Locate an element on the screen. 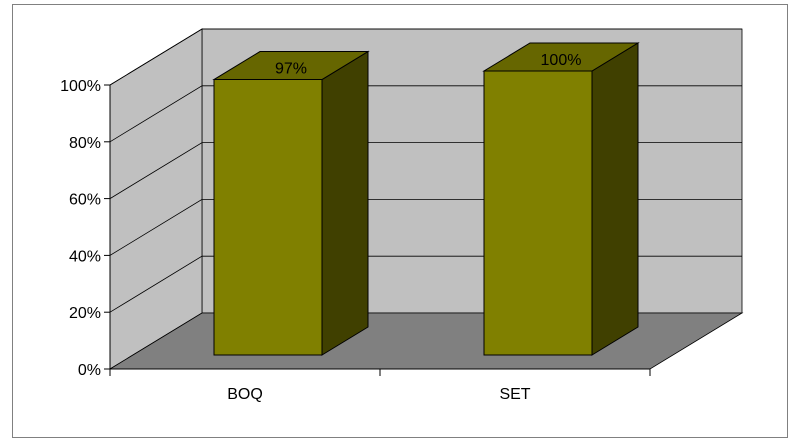  bar-set is located at coordinates (561, 199).